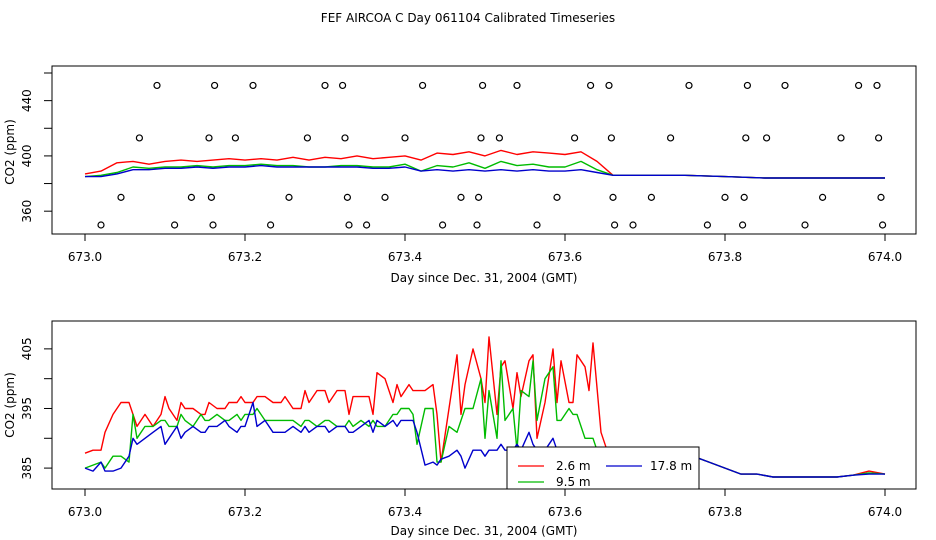 This screenshot has height=540, width=936. I want to click on top-x-tick-label: 673.4, so click(405, 257).